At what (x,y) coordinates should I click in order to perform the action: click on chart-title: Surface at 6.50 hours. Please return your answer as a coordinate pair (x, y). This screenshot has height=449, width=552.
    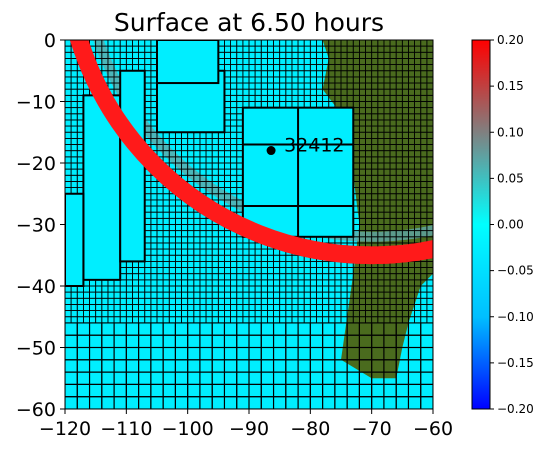
    Looking at the image, I should click on (249, 22).